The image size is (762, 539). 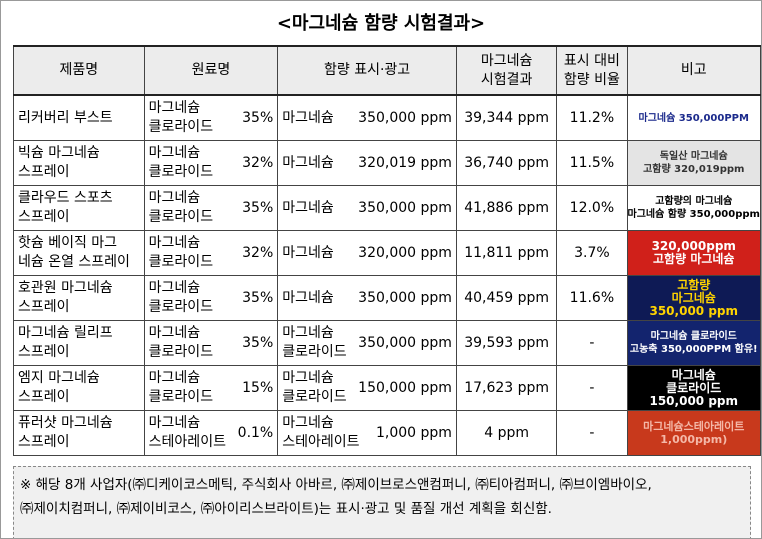 I want to click on ingredient-cell: 마그네슘 클로라이드 35%, so click(x=211, y=343).